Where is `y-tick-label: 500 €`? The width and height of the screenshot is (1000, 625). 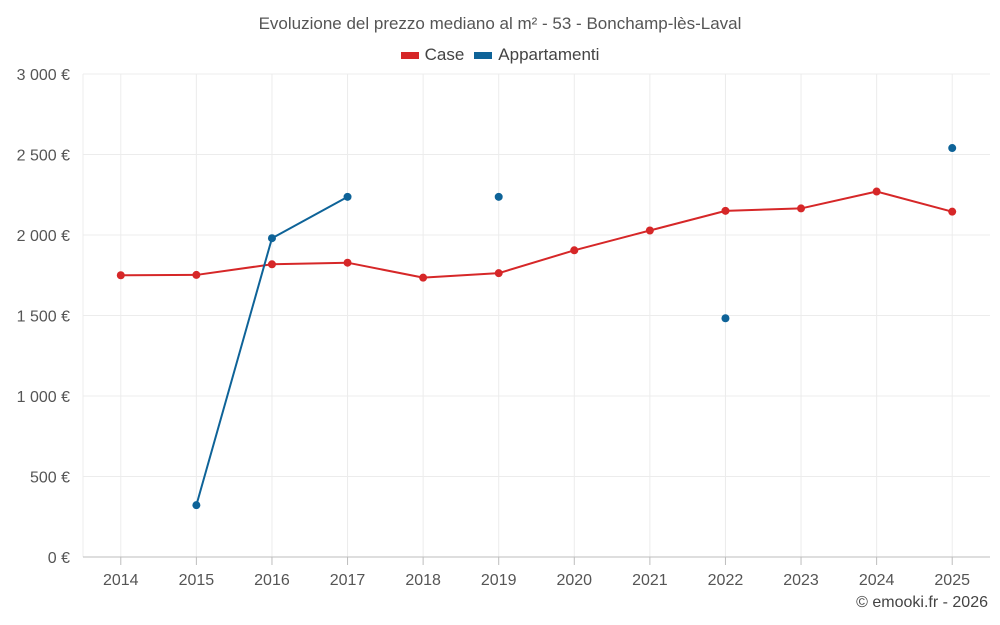 y-tick-label: 500 € is located at coordinates (50, 478).